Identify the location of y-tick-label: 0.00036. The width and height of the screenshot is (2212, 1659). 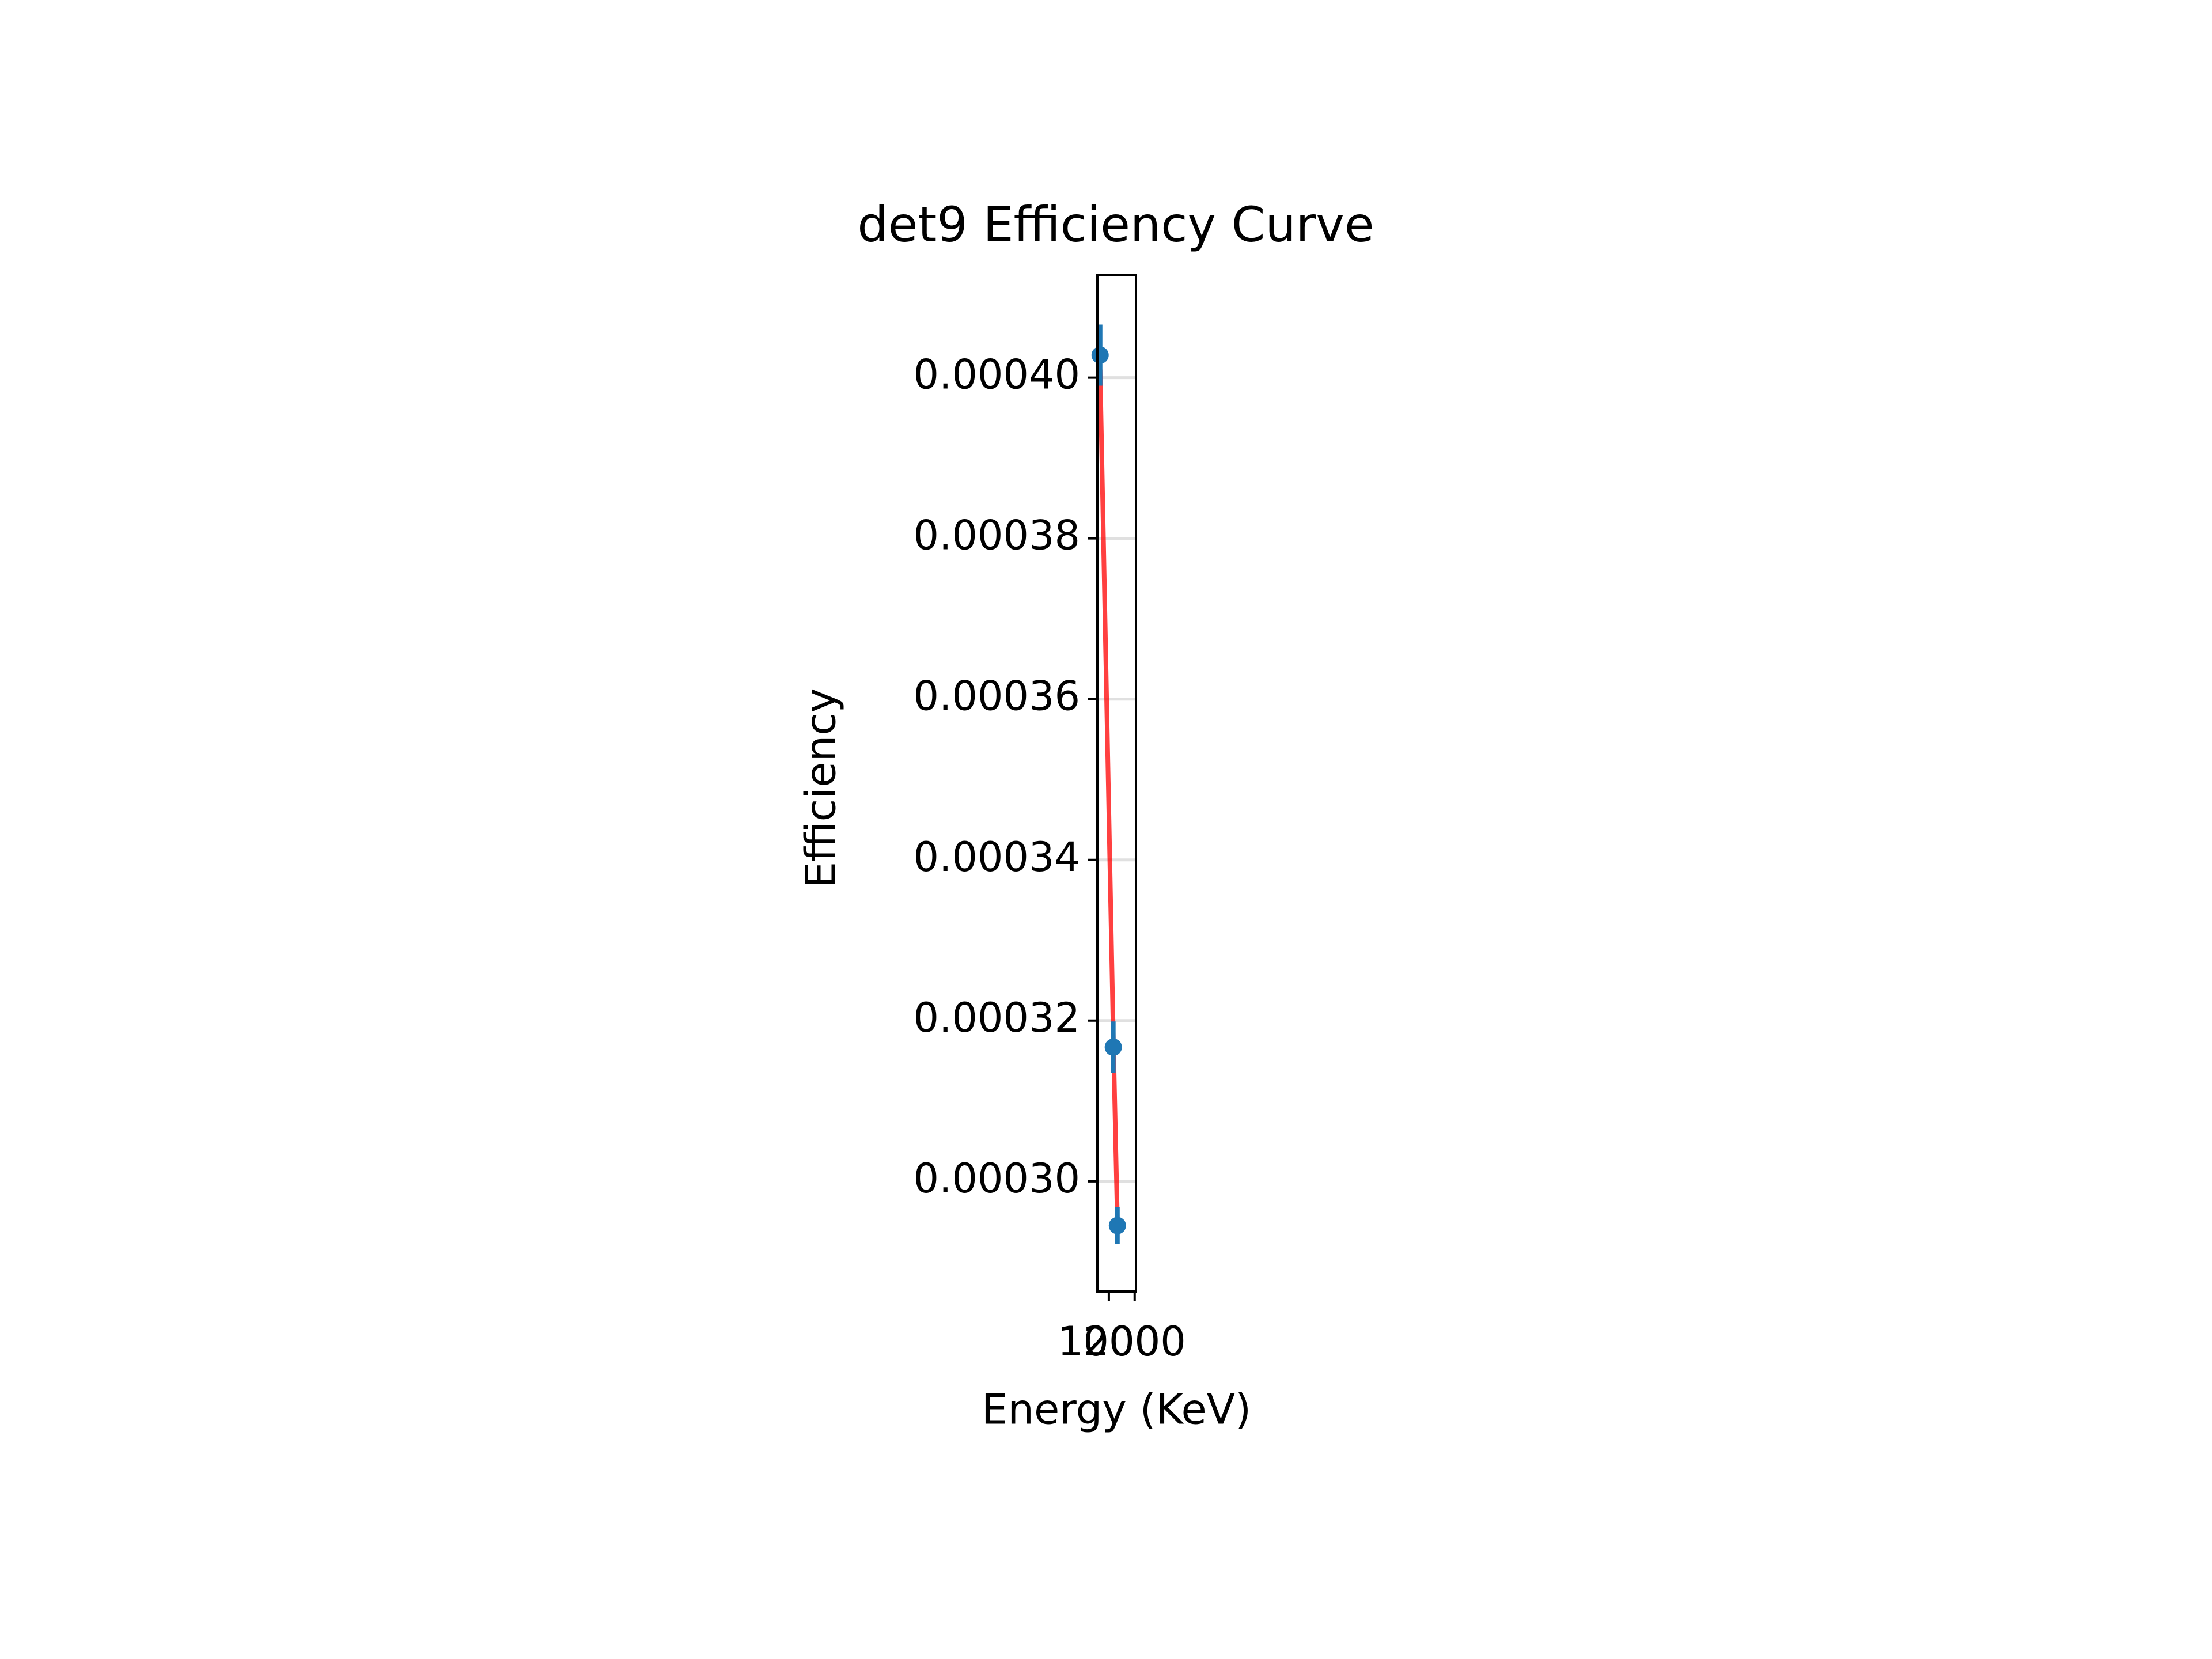
(997, 696).